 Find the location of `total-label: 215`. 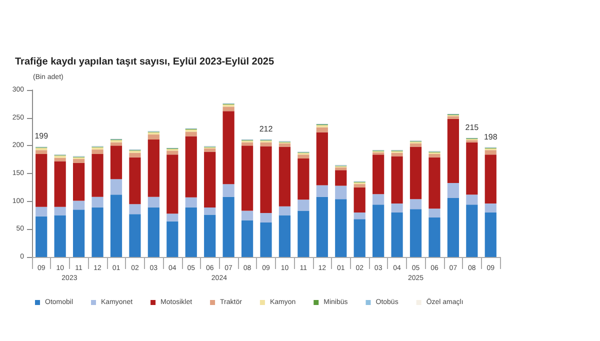

total-label: 215 is located at coordinates (472, 127).